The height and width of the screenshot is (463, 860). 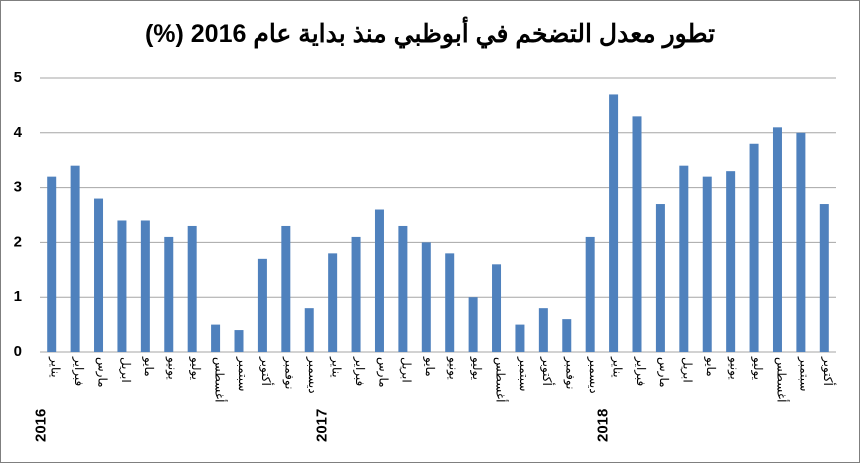 What do you see at coordinates (18, 296) in the screenshot?
I see `y-tick-label: 1` at bounding box center [18, 296].